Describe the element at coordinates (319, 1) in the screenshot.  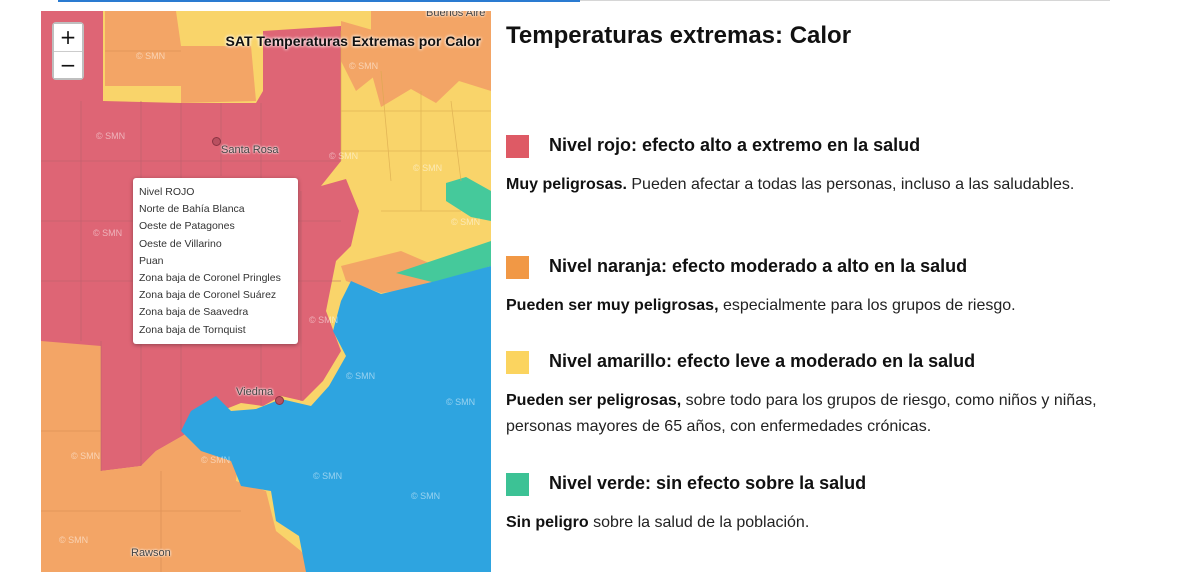
I see `top-accent-line` at that location.